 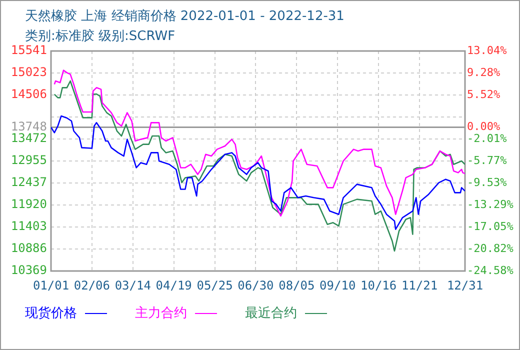 What do you see at coordinates (378, 285) in the screenshot?
I see `x-tick-label: 10/16` at bounding box center [378, 285].